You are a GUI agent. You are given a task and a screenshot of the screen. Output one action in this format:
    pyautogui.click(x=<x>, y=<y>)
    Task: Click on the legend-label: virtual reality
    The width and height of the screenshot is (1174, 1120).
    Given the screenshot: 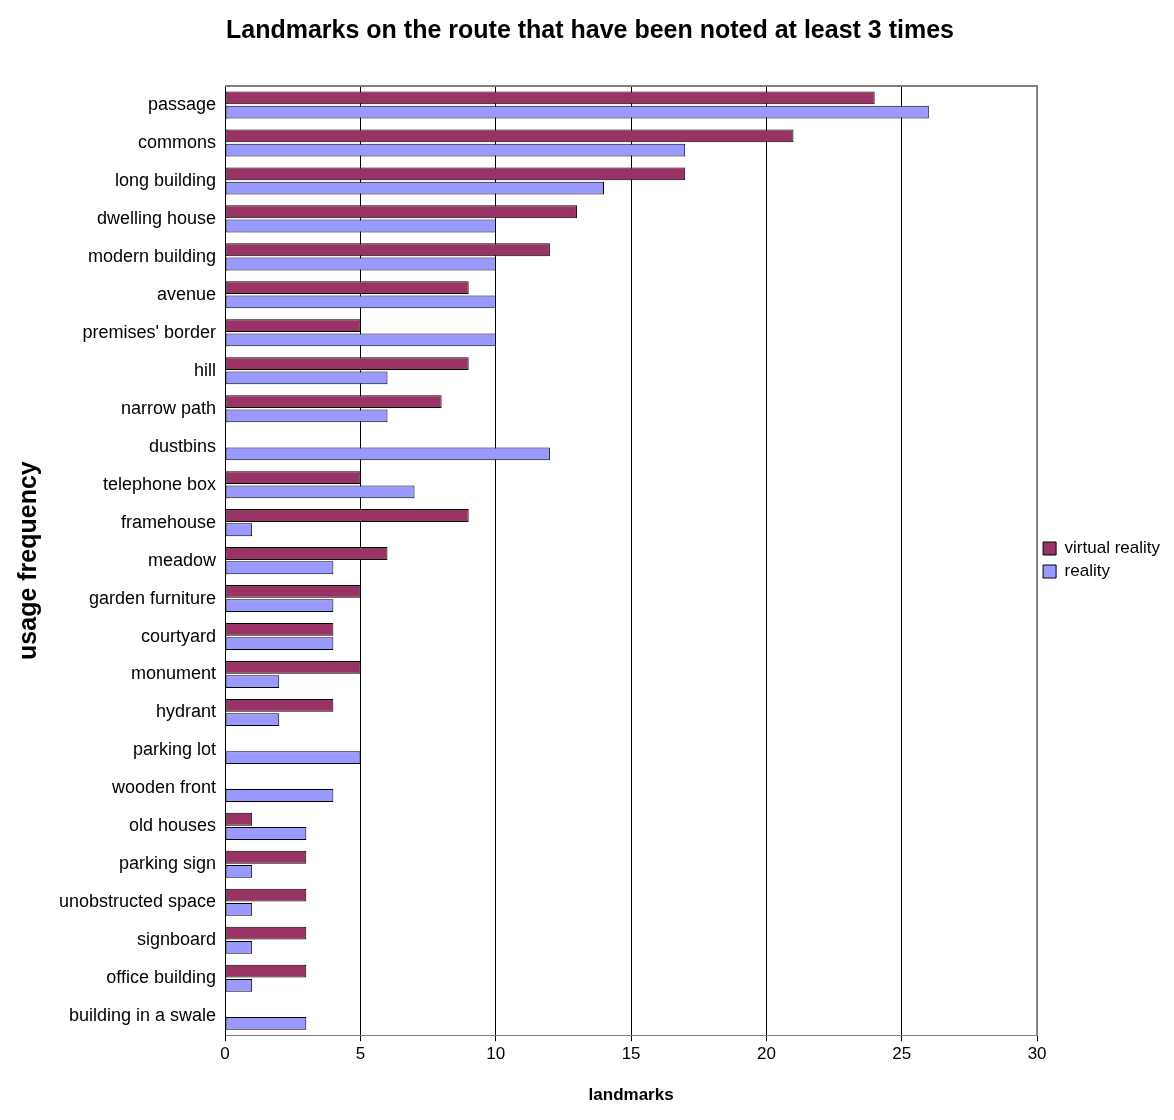 What is the action you would take?
    pyautogui.click(x=1112, y=548)
    